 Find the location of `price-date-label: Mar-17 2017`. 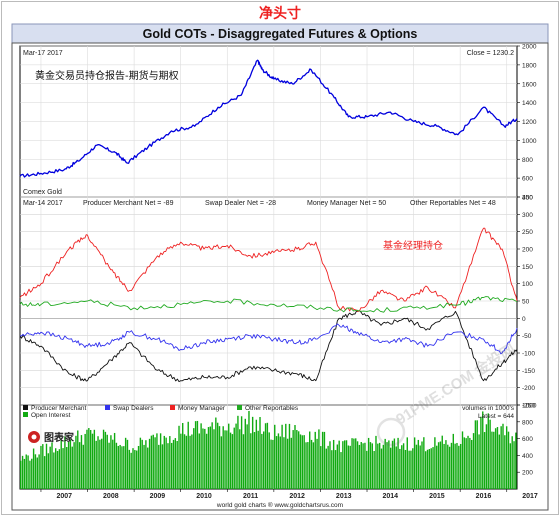

price-date-label: Mar-17 2017 is located at coordinates (43, 53).